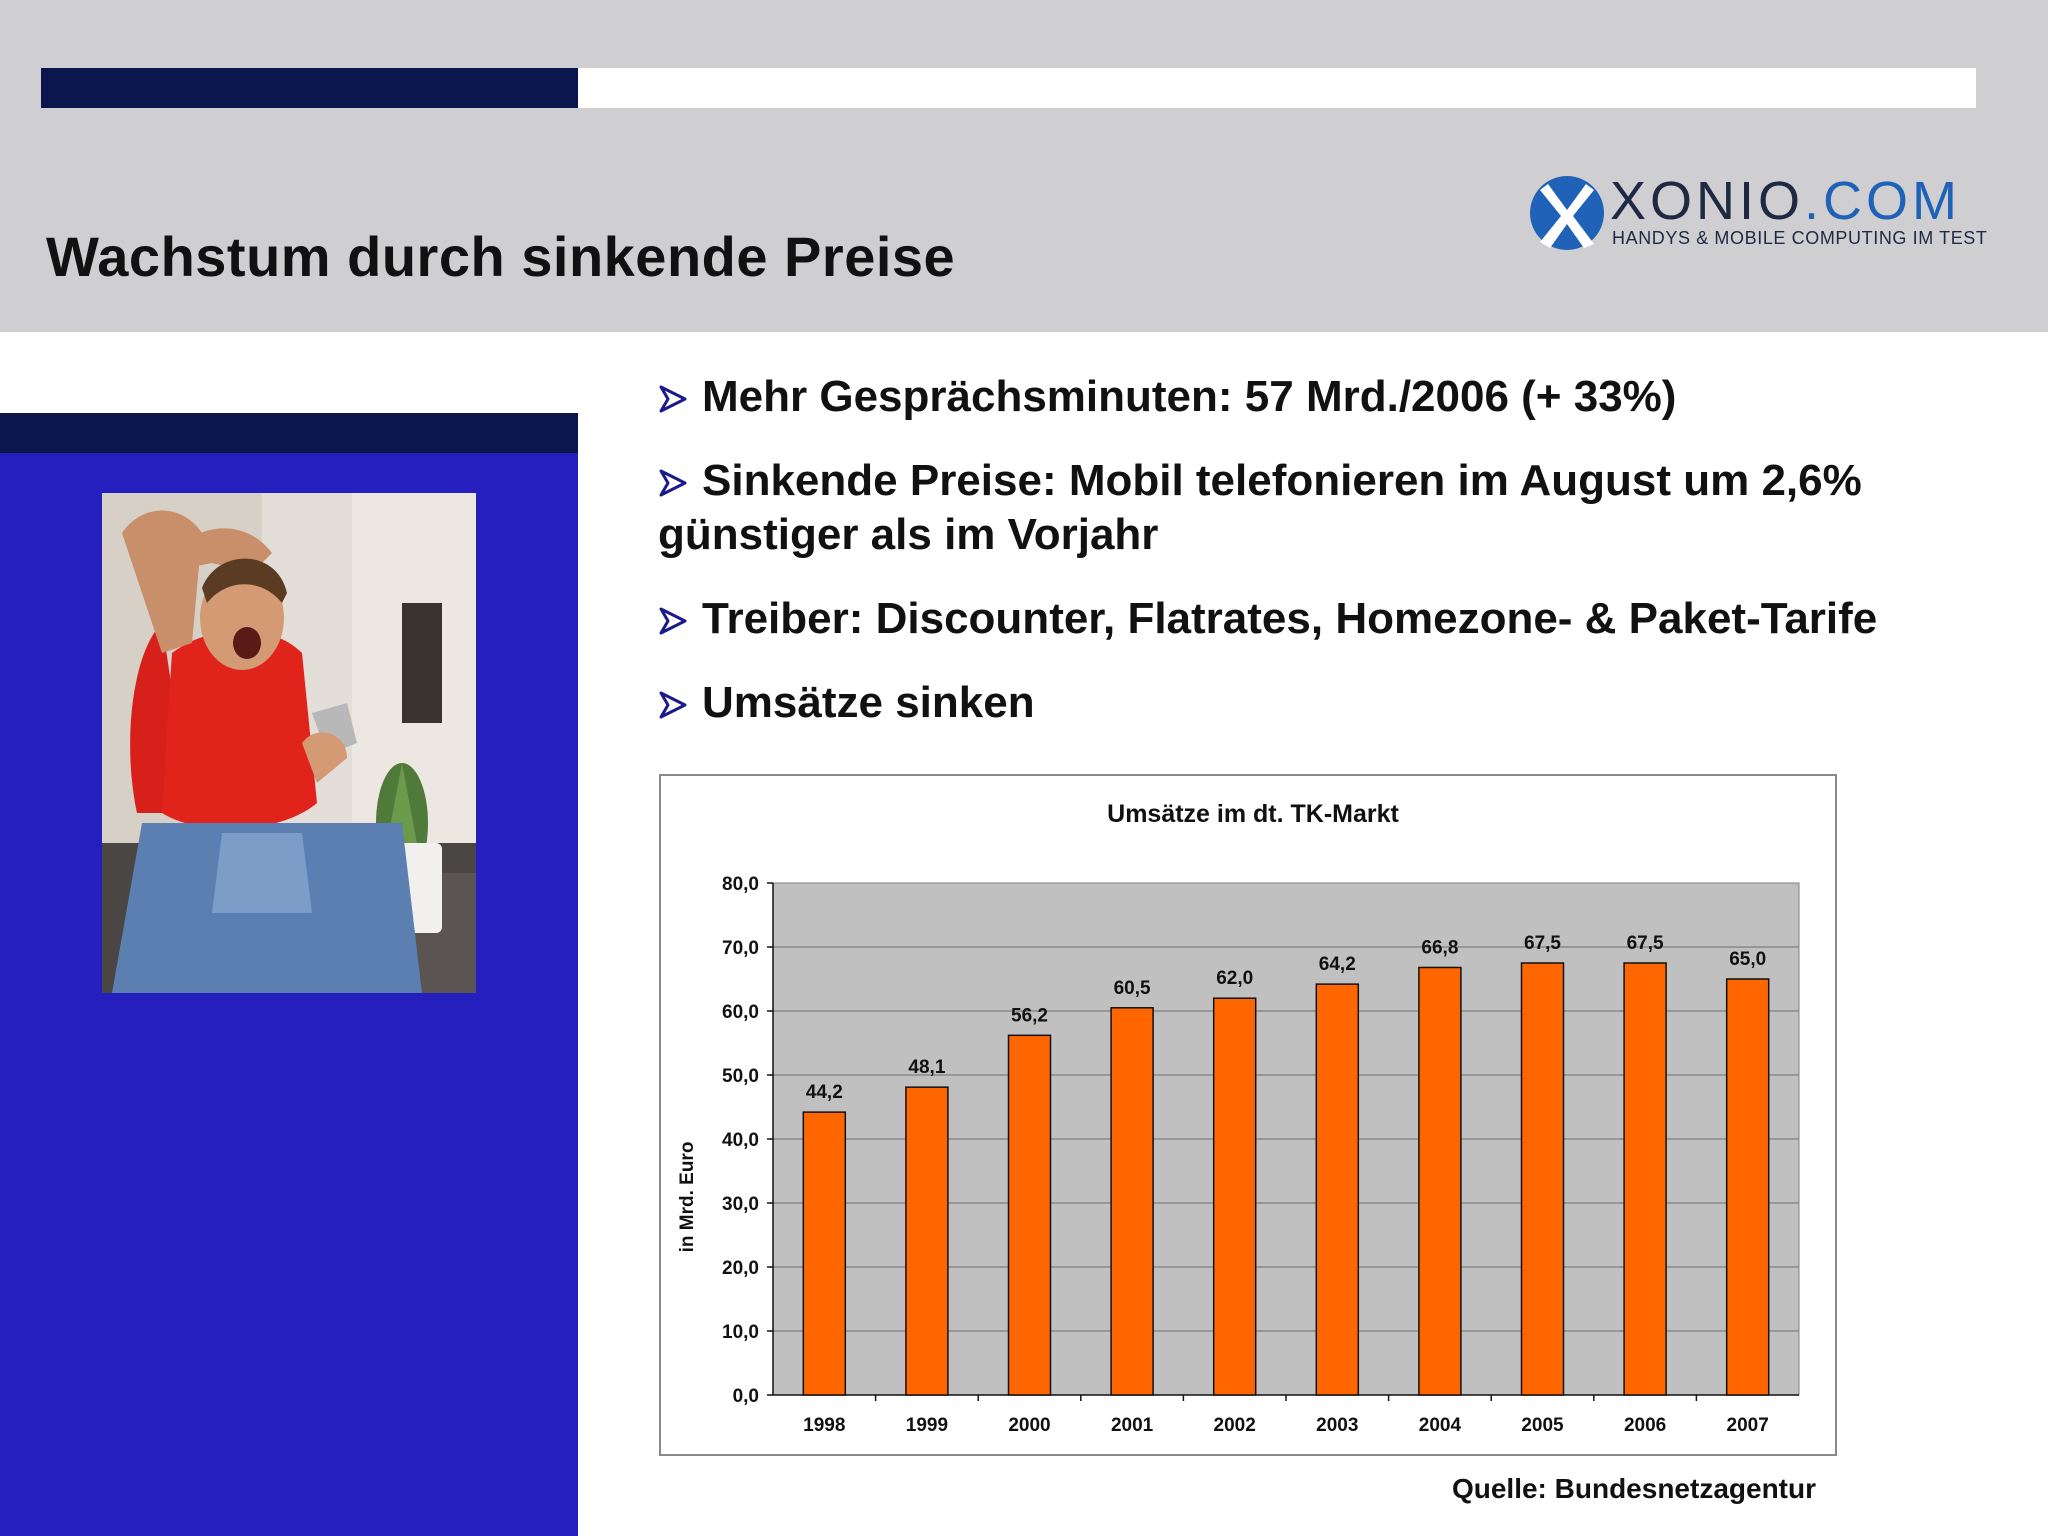 This screenshot has height=1536, width=2048. I want to click on logo-tagline: HANDYS & MOBILE COMPUTING IM TEST, so click(1800, 238).